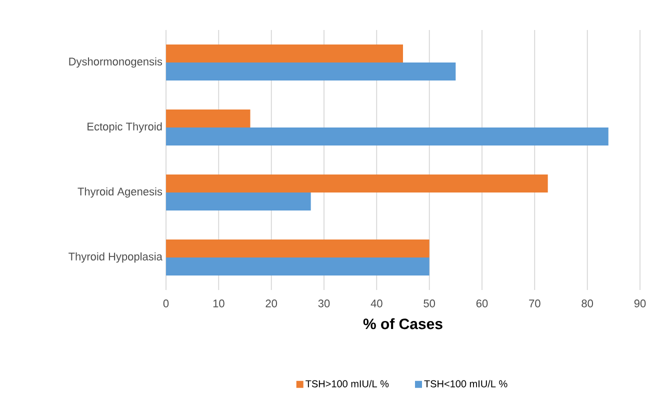 This screenshot has width=652, height=415. I want to click on x-tick-label: 80, so click(588, 304).